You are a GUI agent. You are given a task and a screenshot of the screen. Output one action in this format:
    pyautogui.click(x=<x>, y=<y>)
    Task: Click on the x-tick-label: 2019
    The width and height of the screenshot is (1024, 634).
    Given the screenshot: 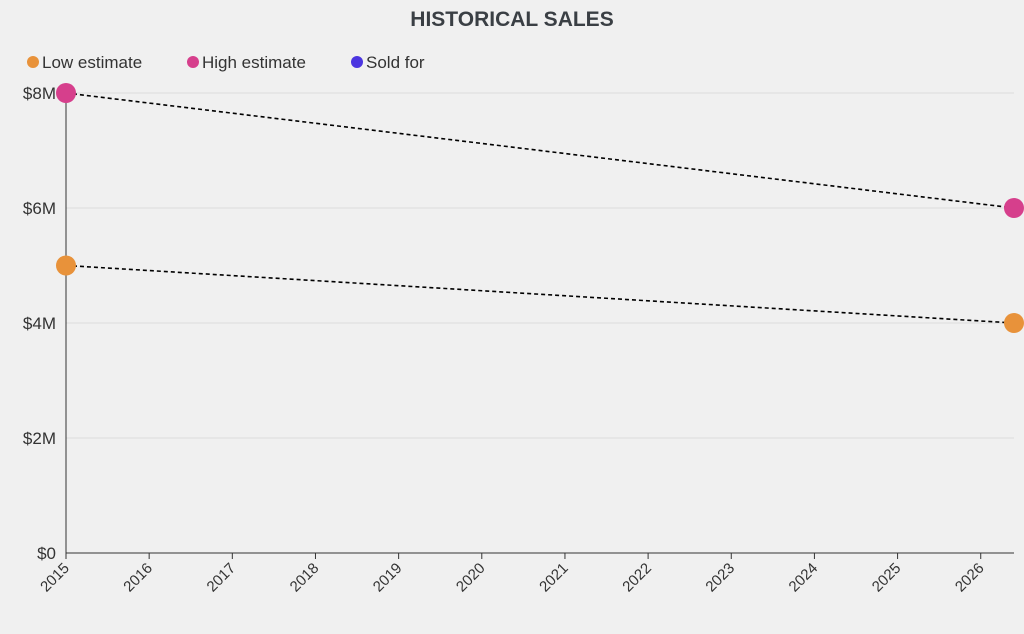 What is the action you would take?
    pyautogui.click(x=388, y=578)
    